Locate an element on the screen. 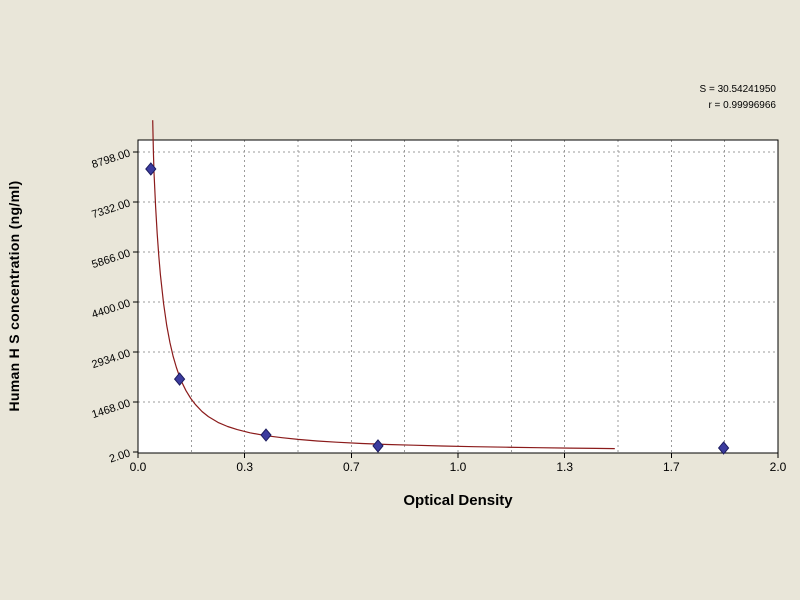  y-tick-label: 4400.00 is located at coordinates (111, 309).